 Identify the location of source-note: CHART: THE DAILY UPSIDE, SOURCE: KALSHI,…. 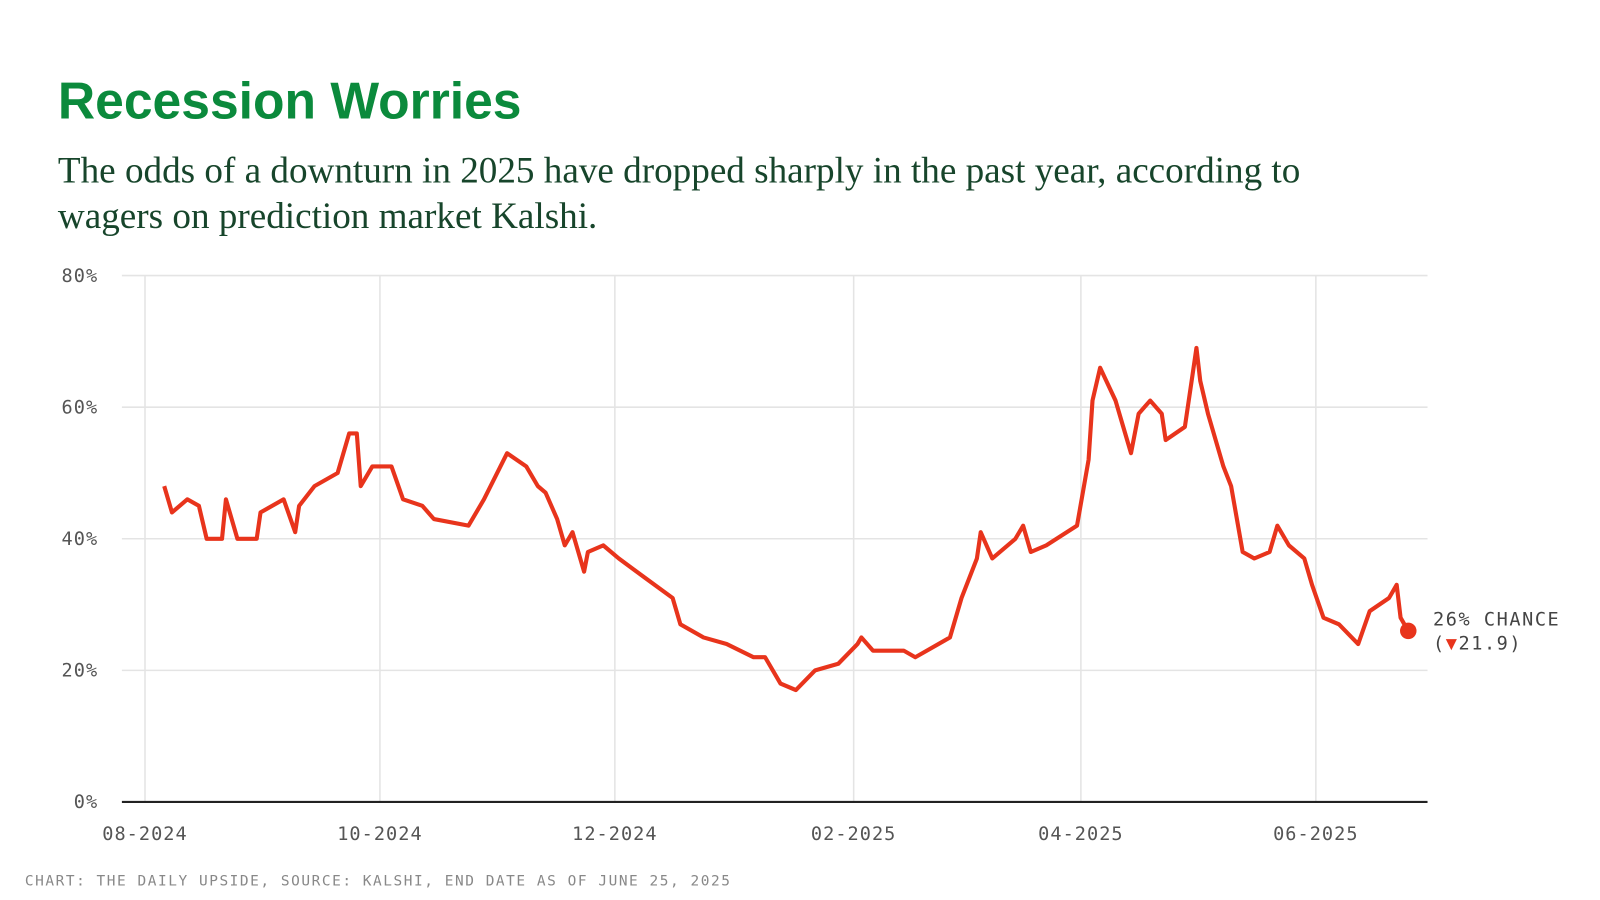
(378, 882).